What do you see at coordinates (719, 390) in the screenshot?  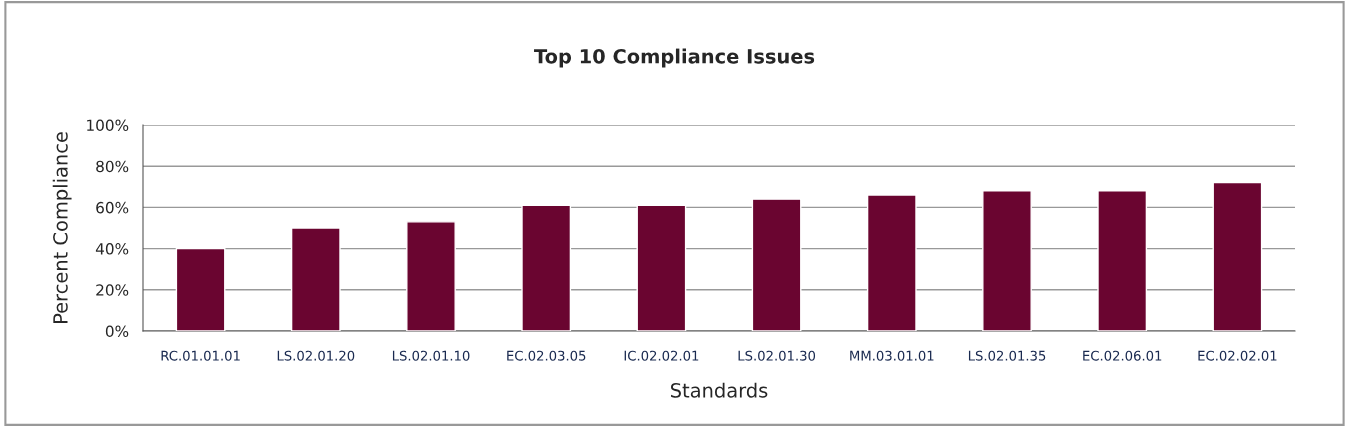 I see `x-axis-title: Standards` at bounding box center [719, 390].